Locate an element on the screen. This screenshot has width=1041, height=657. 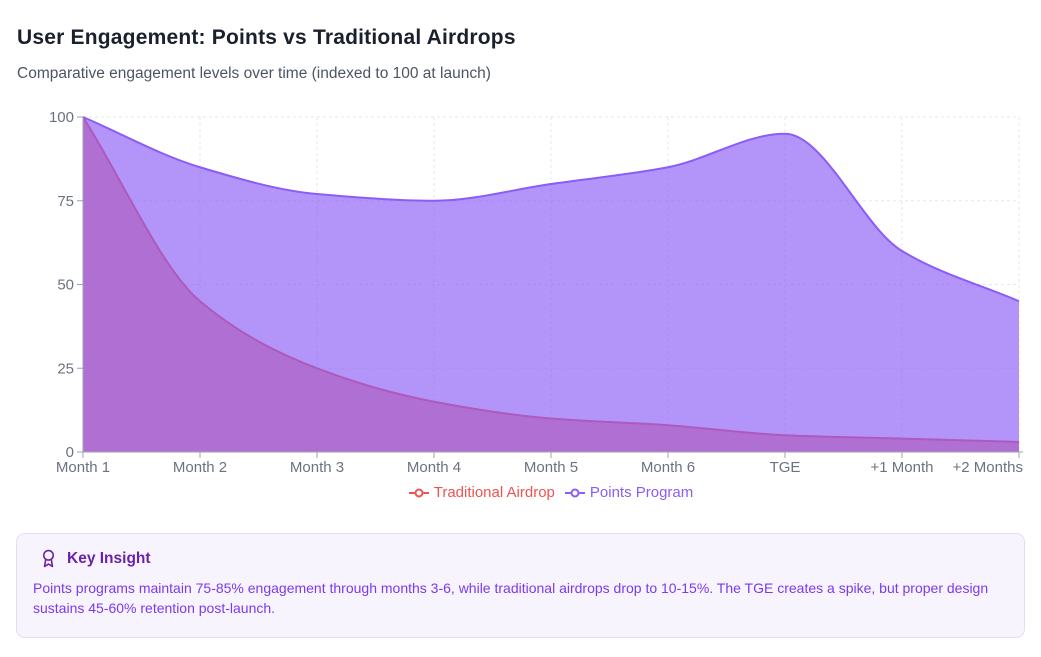
x-tick-label: Month 4 is located at coordinates (434, 467).